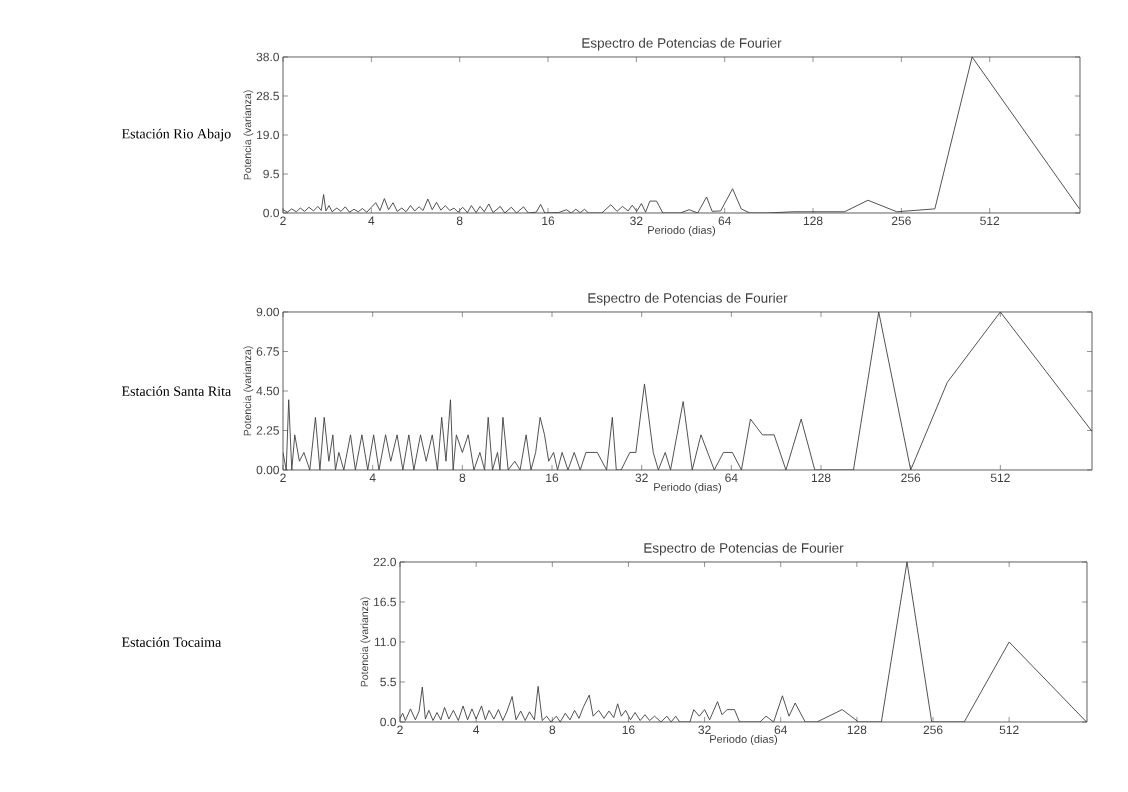 This screenshot has height=792, width=1128. Describe the element at coordinates (385, 642) in the screenshot. I see `y-tick-label: 11.0` at that location.